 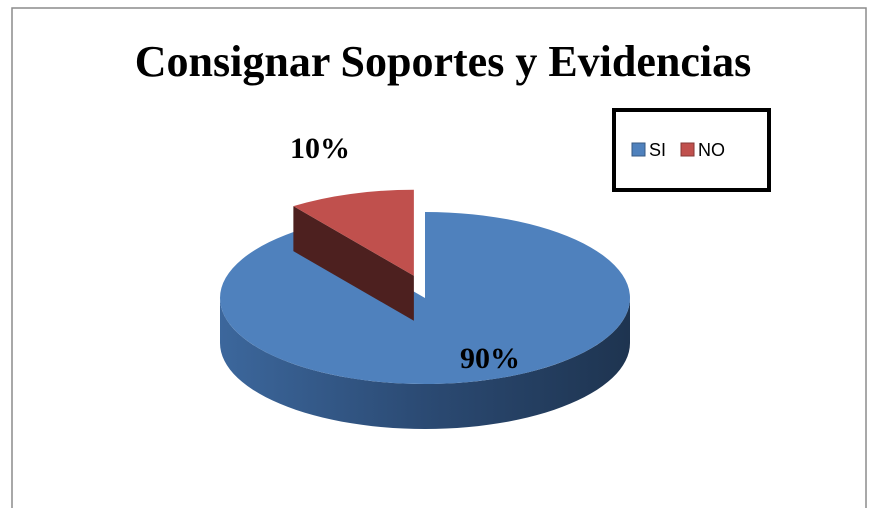 What do you see at coordinates (443, 61) in the screenshot?
I see `chart-title: Consignar Soportes y Evidencias` at bounding box center [443, 61].